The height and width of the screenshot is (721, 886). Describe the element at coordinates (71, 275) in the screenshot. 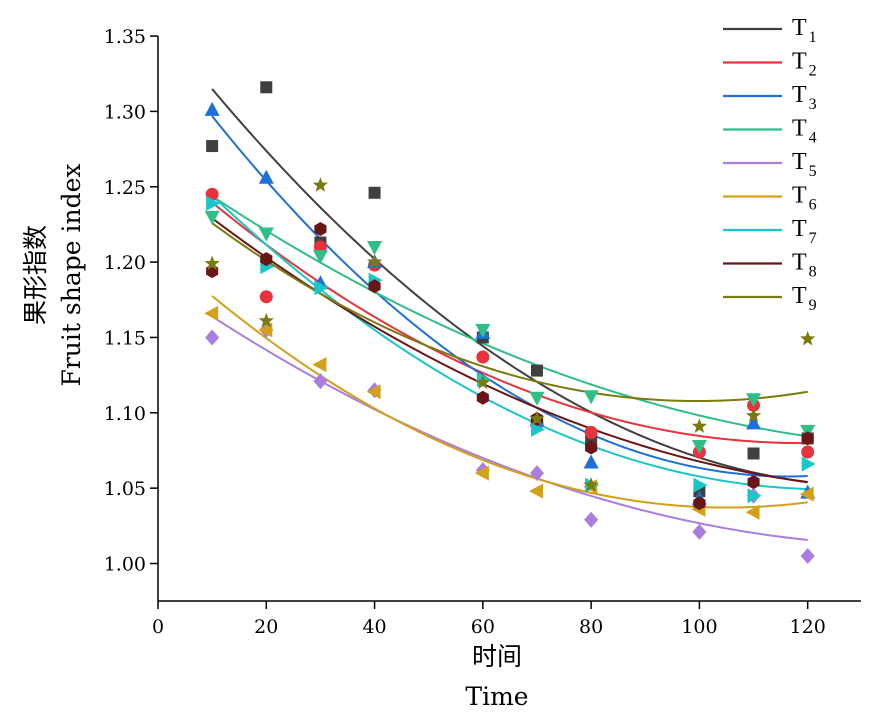

I see `y-axis-title-en: Fruit shape index` at that location.